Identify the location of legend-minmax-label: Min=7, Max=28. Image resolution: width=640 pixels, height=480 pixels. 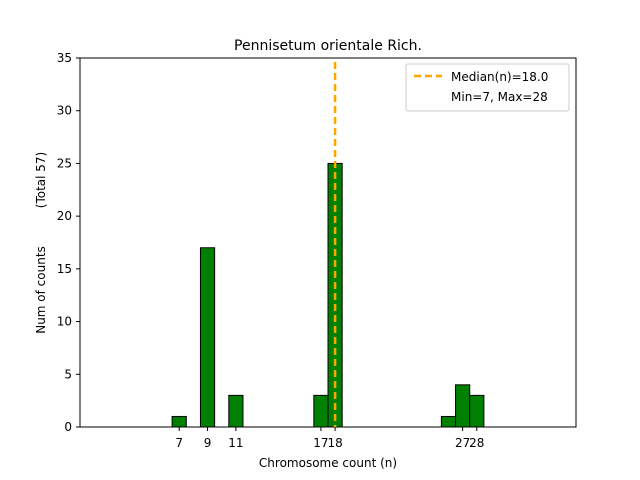
(499, 97).